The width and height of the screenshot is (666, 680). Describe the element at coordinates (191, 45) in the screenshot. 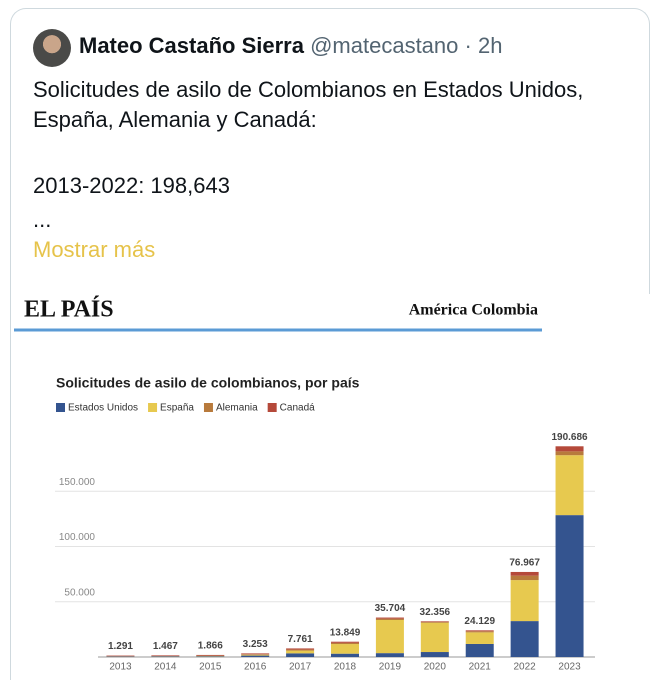

I see `author-name: Mateo Castaño Sierra` at that location.